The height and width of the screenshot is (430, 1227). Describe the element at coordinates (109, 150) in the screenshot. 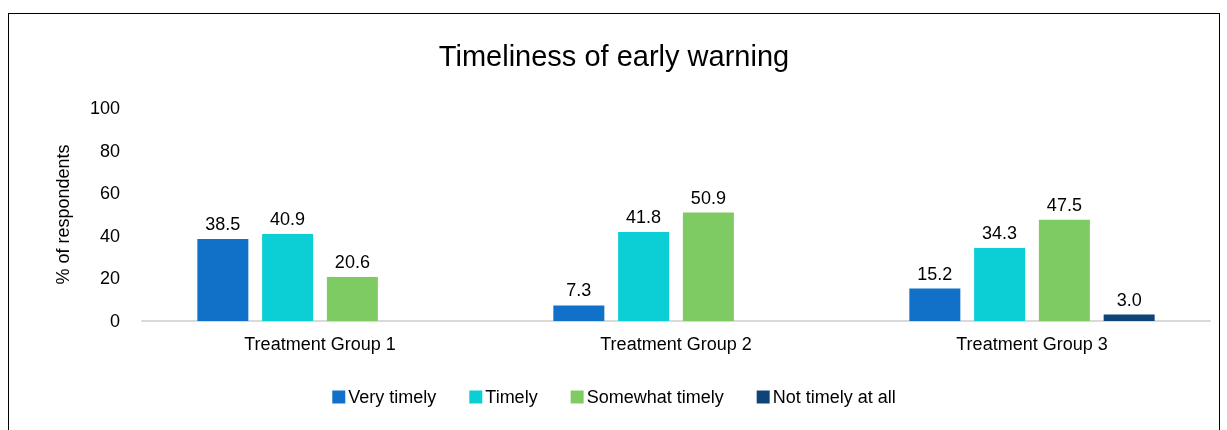

I see `y-tick-label: 80` at that location.